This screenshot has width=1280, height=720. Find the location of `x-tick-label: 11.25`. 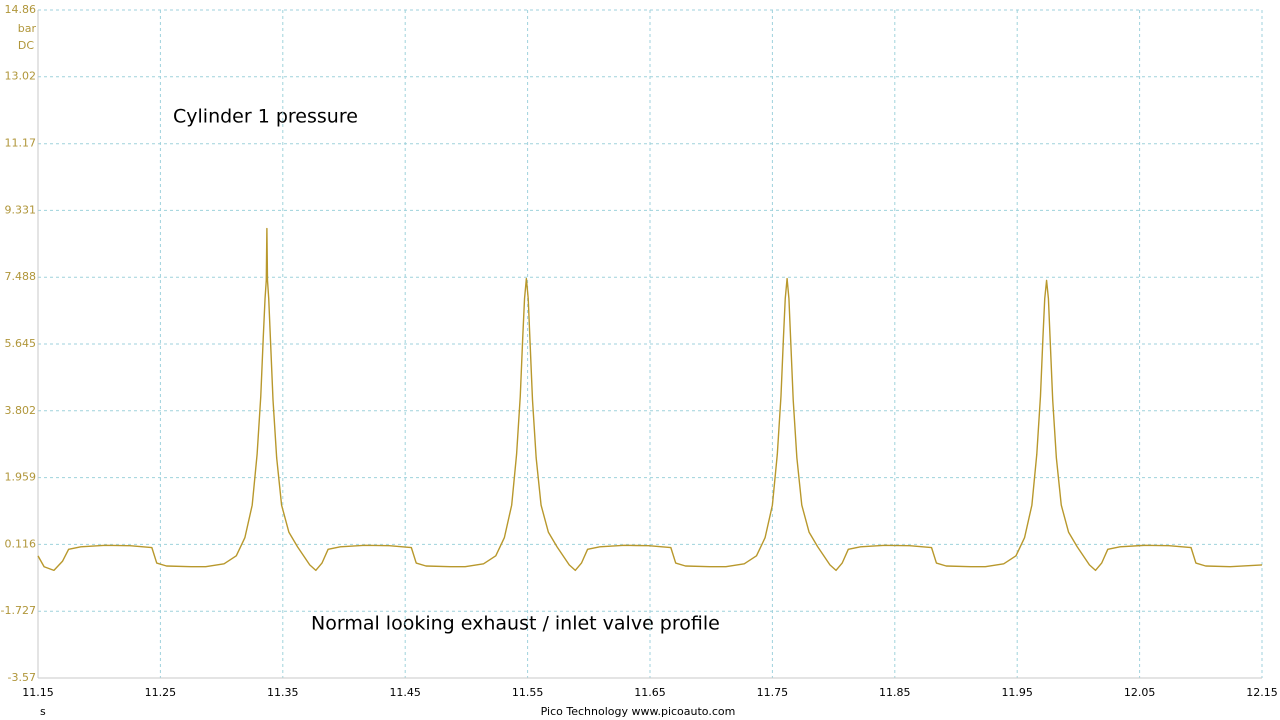

x-tick-label: 11.25 is located at coordinates (161, 692).